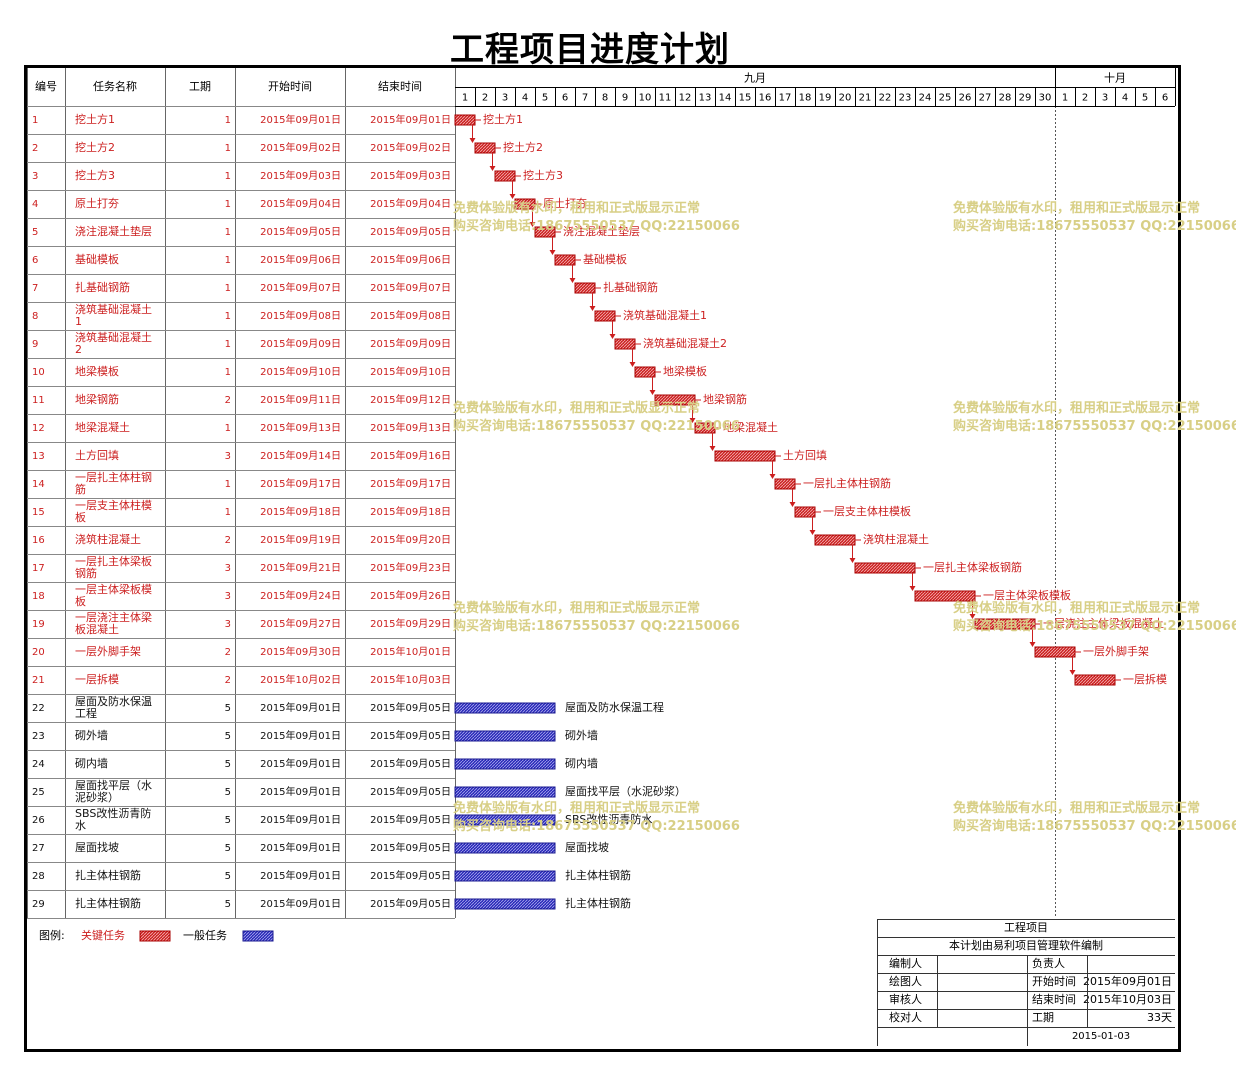 This screenshot has width=1236, height=1071. What do you see at coordinates (300, 651) in the screenshot?
I see `task-start: 2015年09月30日` at bounding box center [300, 651].